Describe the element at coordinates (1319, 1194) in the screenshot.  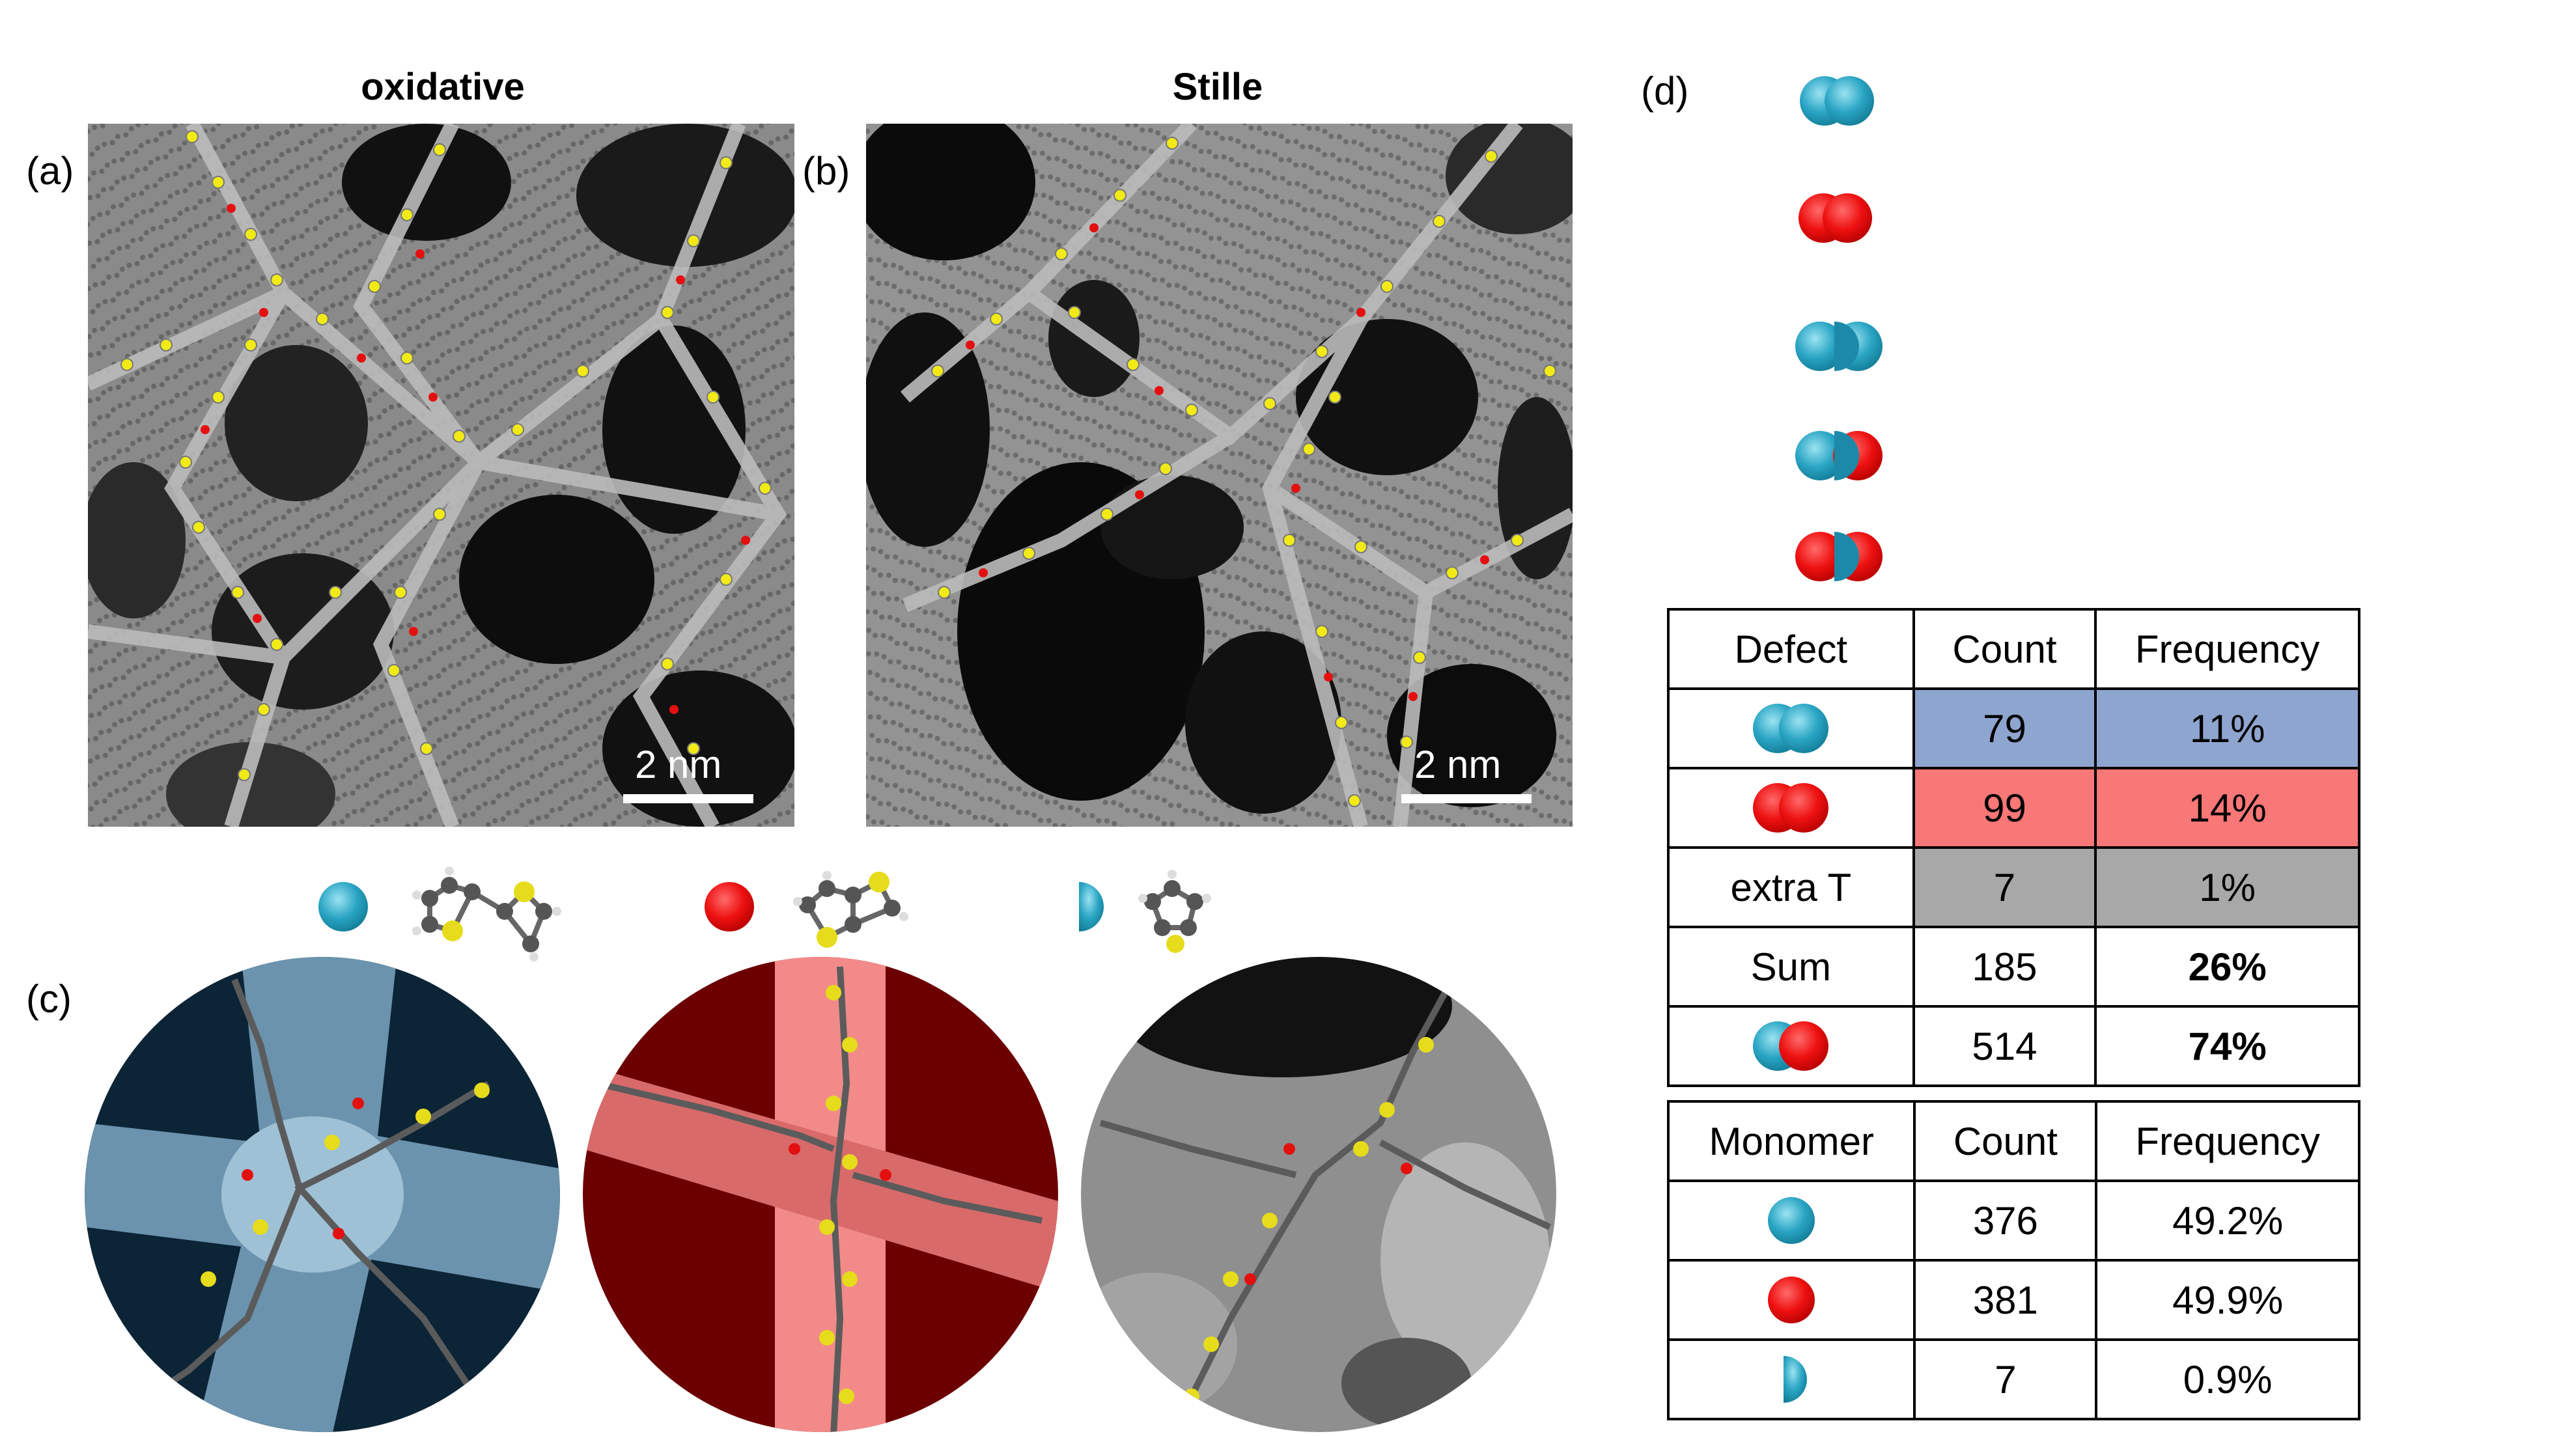
I see `zoom-circle-grey` at that location.